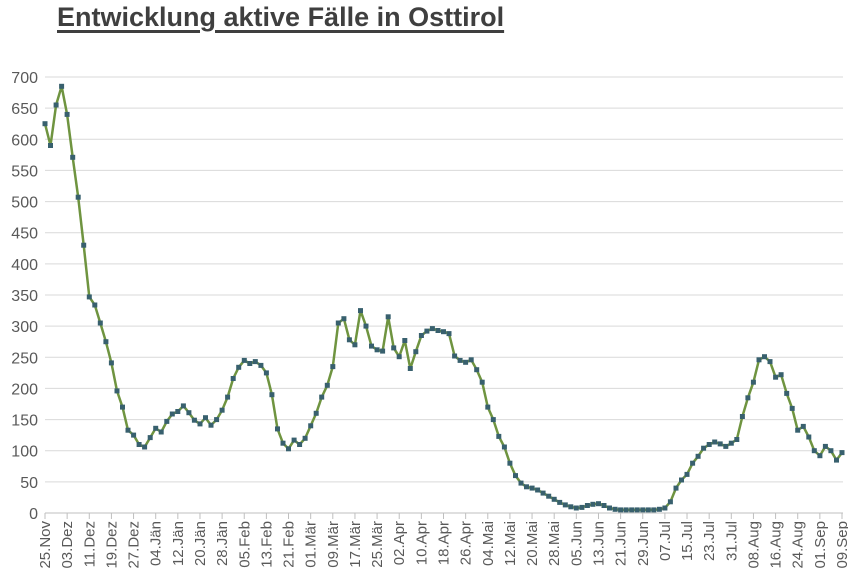 This screenshot has height=583, width=848. What do you see at coordinates (421, 543) in the screenshot?
I see `x-tick-label: 10.Apr` at bounding box center [421, 543].